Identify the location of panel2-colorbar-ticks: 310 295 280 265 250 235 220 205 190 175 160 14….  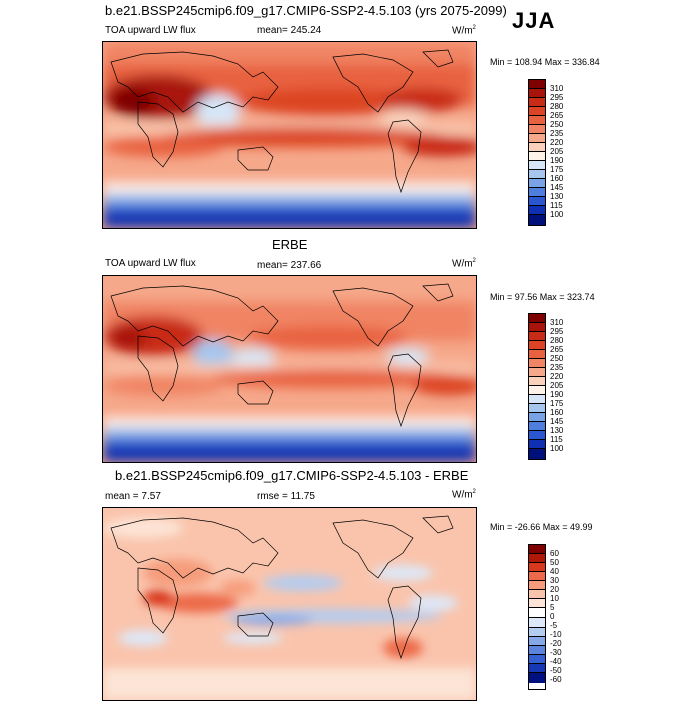
(557, 385).